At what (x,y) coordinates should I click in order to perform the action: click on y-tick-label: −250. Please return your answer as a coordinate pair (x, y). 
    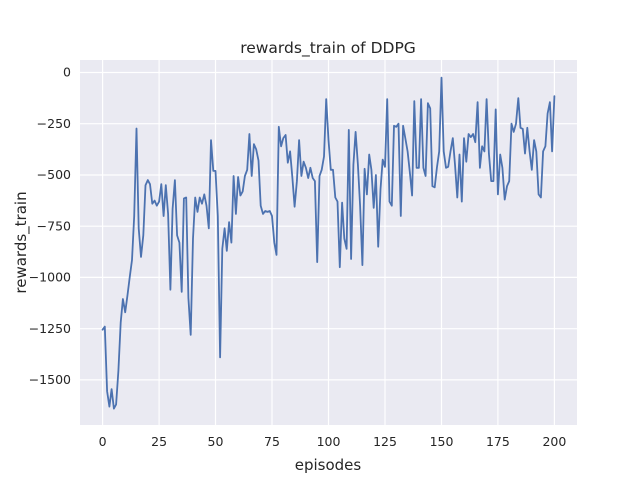
    Looking at the image, I should click on (54, 123).